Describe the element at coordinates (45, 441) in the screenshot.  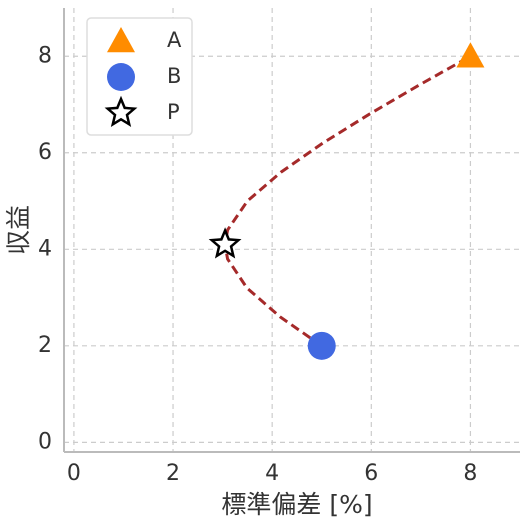
I see `y-tick-label: 0` at that location.